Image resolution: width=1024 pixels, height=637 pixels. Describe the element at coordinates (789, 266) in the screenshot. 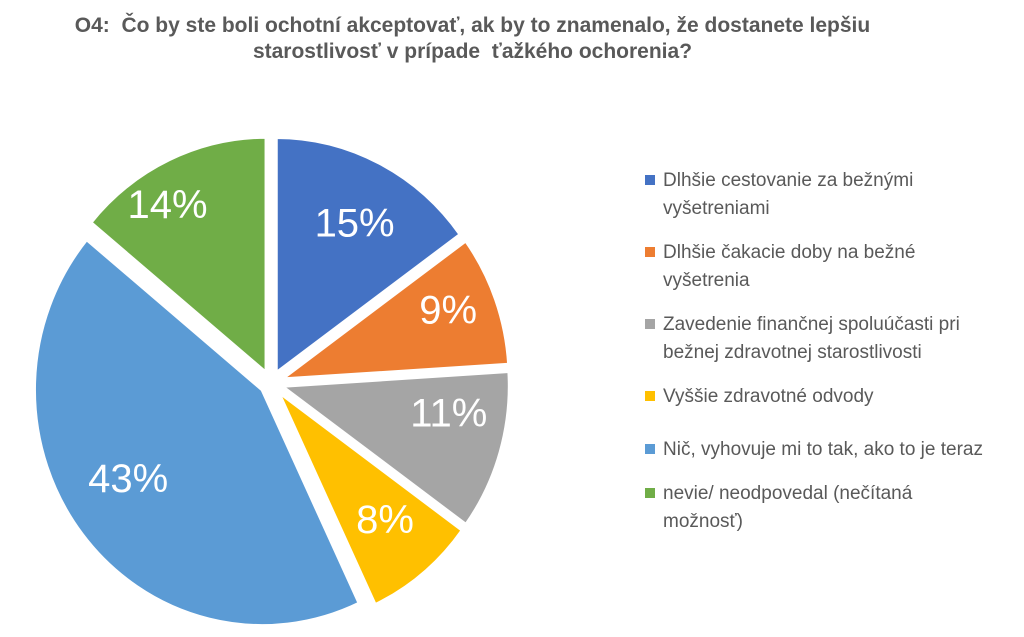

I see `legend-item-label: Dlhšie čakacie doby na bežné vyšetrenia` at that location.